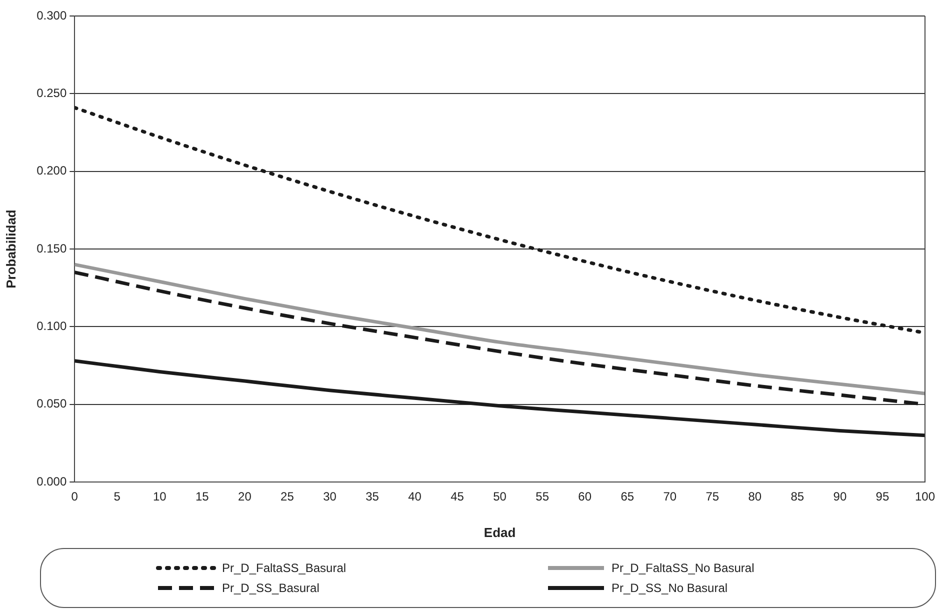 The width and height of the screenshot is (938, 615). What do you see at coordinates (755, 497) in the screenshot?
I see `x-tick-label: 80` at bounding box center [755, 497].